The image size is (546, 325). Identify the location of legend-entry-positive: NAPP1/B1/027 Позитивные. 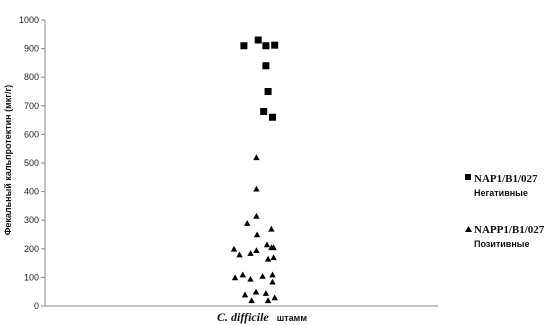
(505, 236).